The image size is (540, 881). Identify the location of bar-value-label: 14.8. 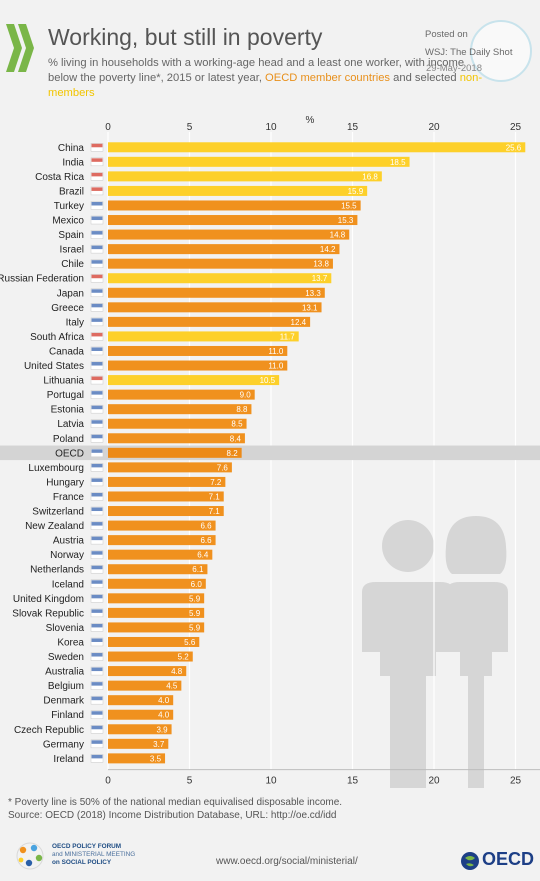
(338, 235).